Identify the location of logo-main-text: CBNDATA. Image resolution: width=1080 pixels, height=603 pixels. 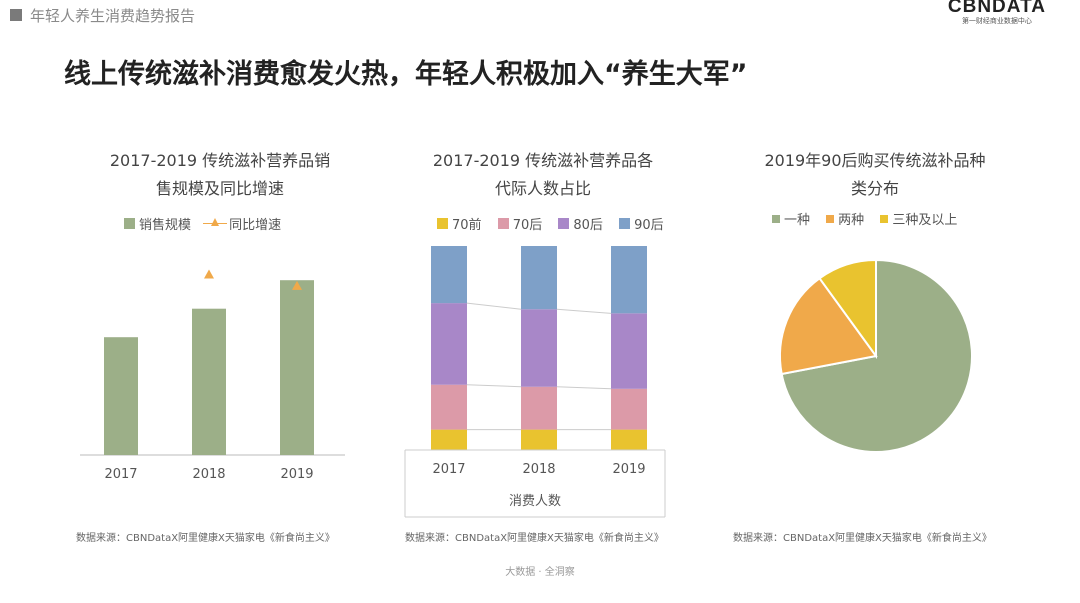
(996, 8).